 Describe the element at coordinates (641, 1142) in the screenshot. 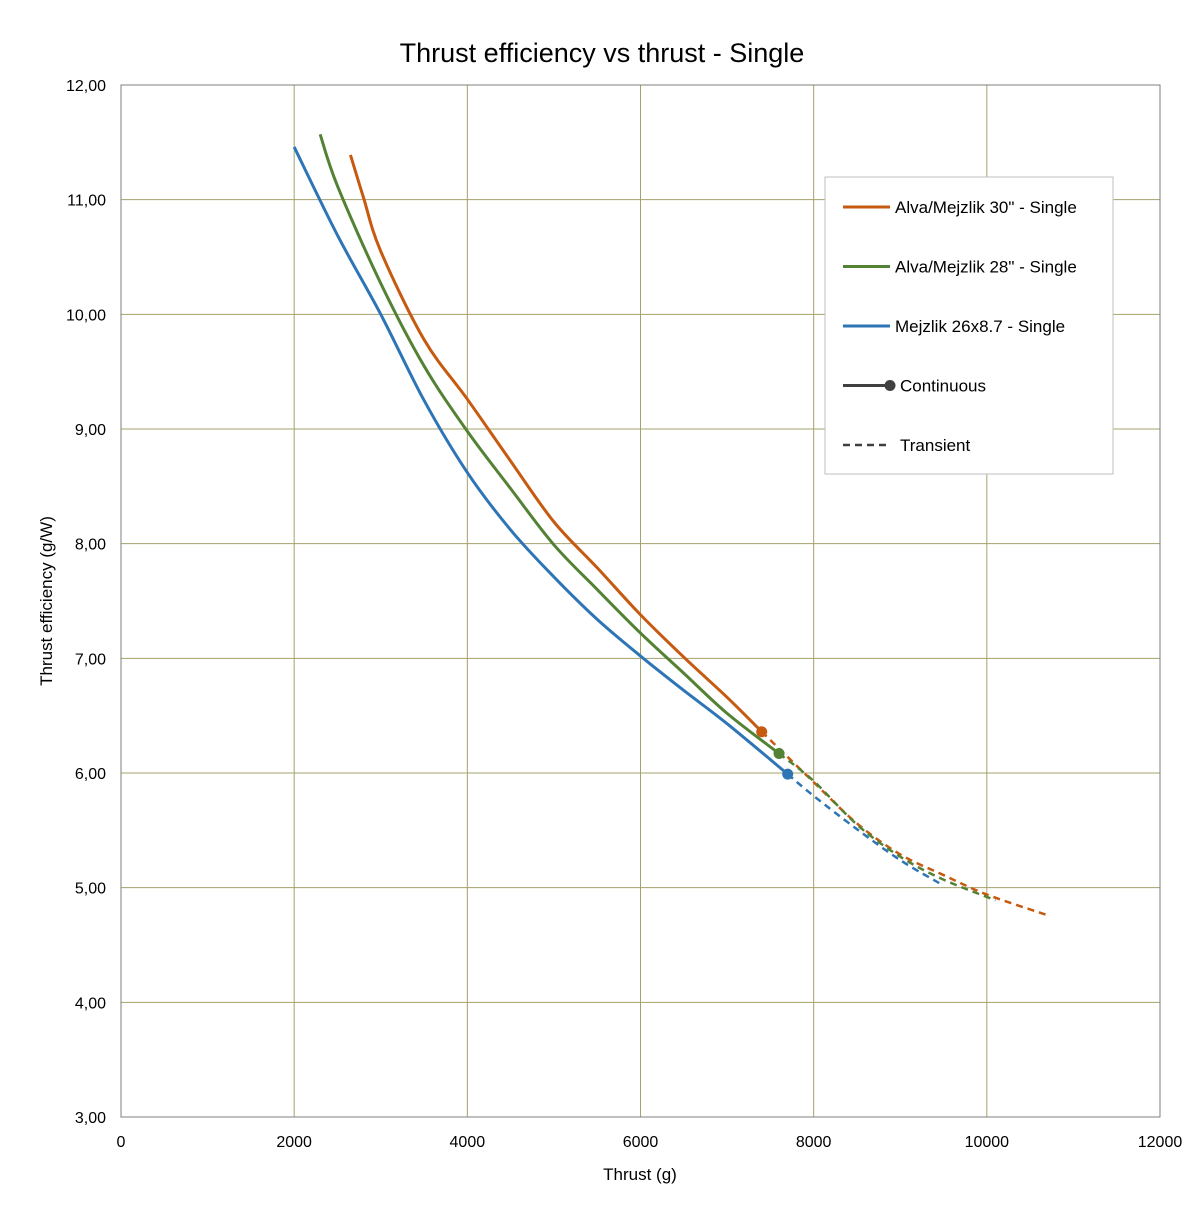

I see `x-tick-label: 6000` at that location.